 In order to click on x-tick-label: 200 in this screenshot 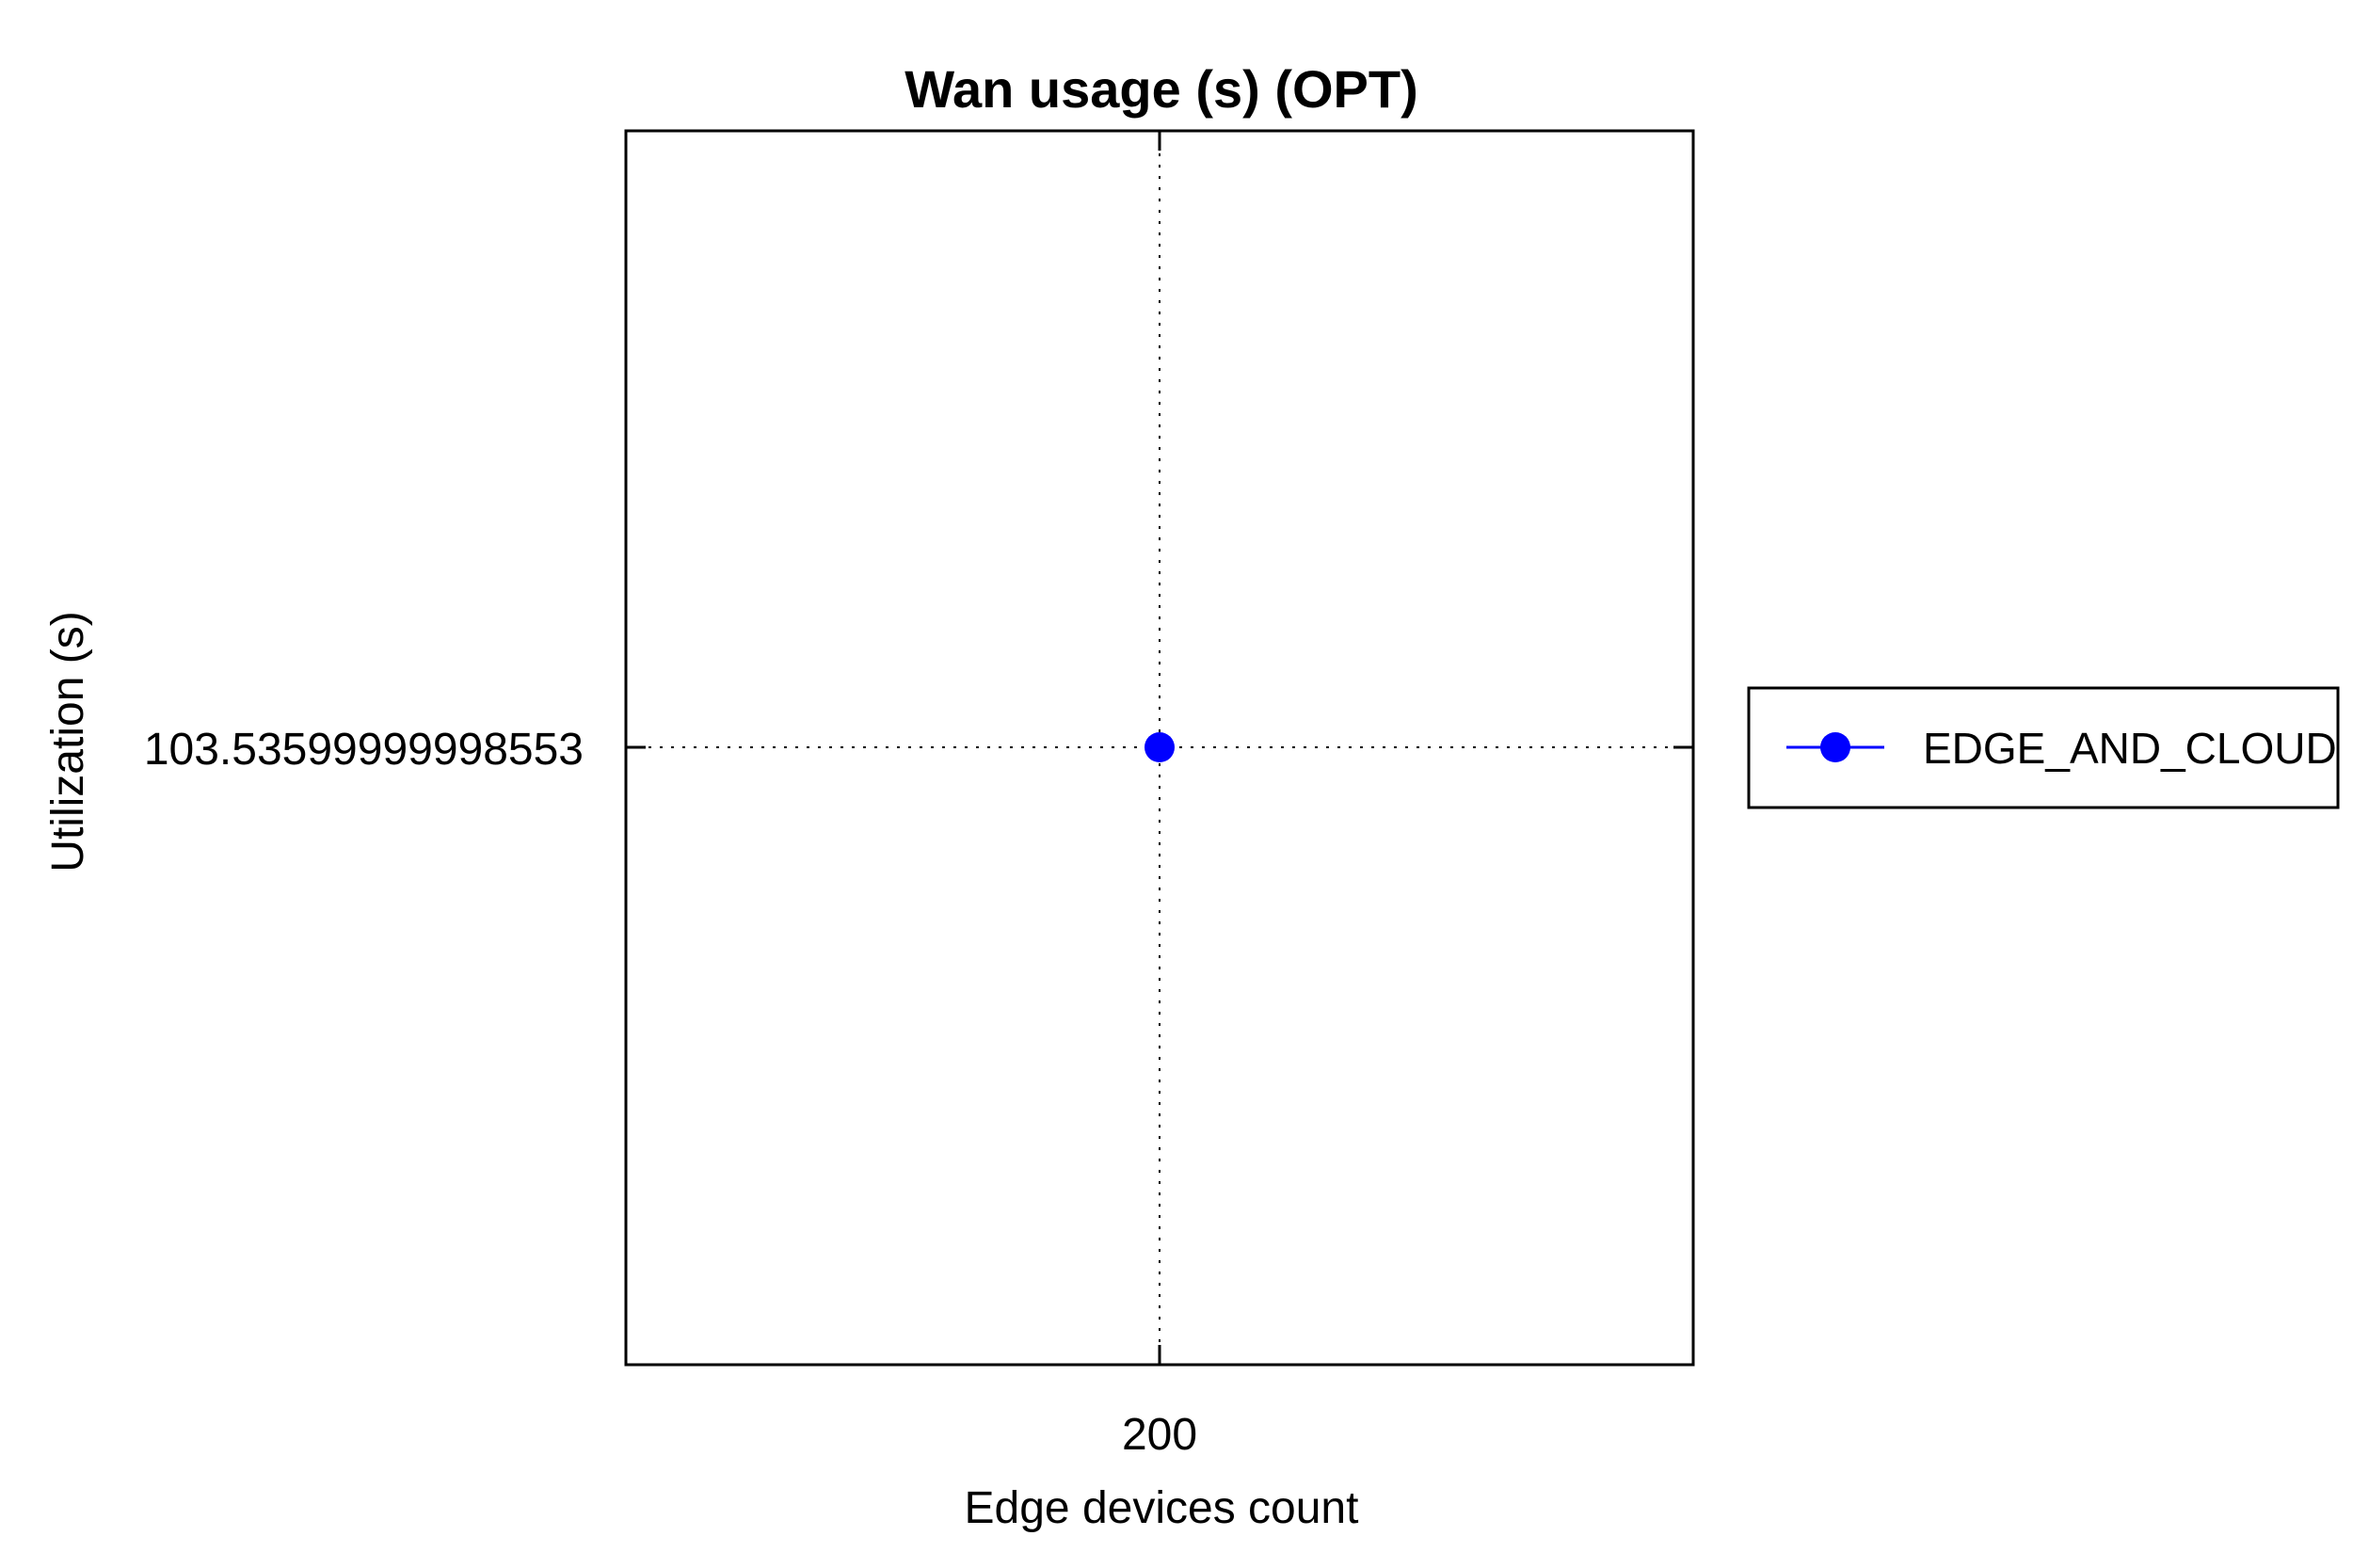, I will do `click(1159, 1435)`.